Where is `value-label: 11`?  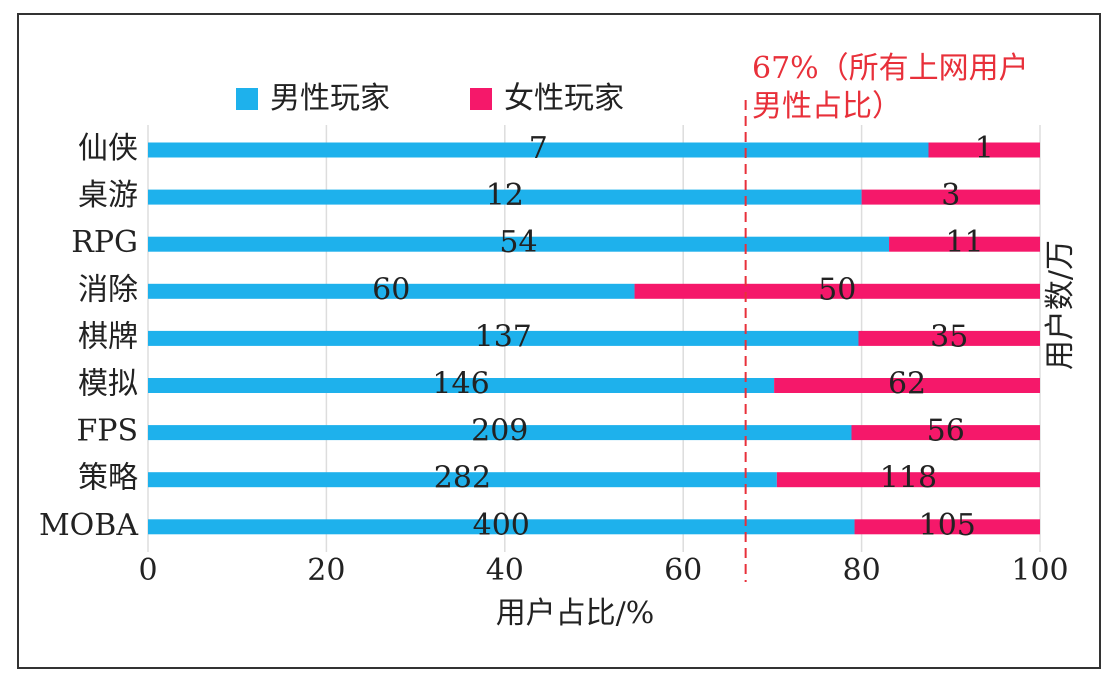
value-label: 11 is located at coordinates (964, 242).